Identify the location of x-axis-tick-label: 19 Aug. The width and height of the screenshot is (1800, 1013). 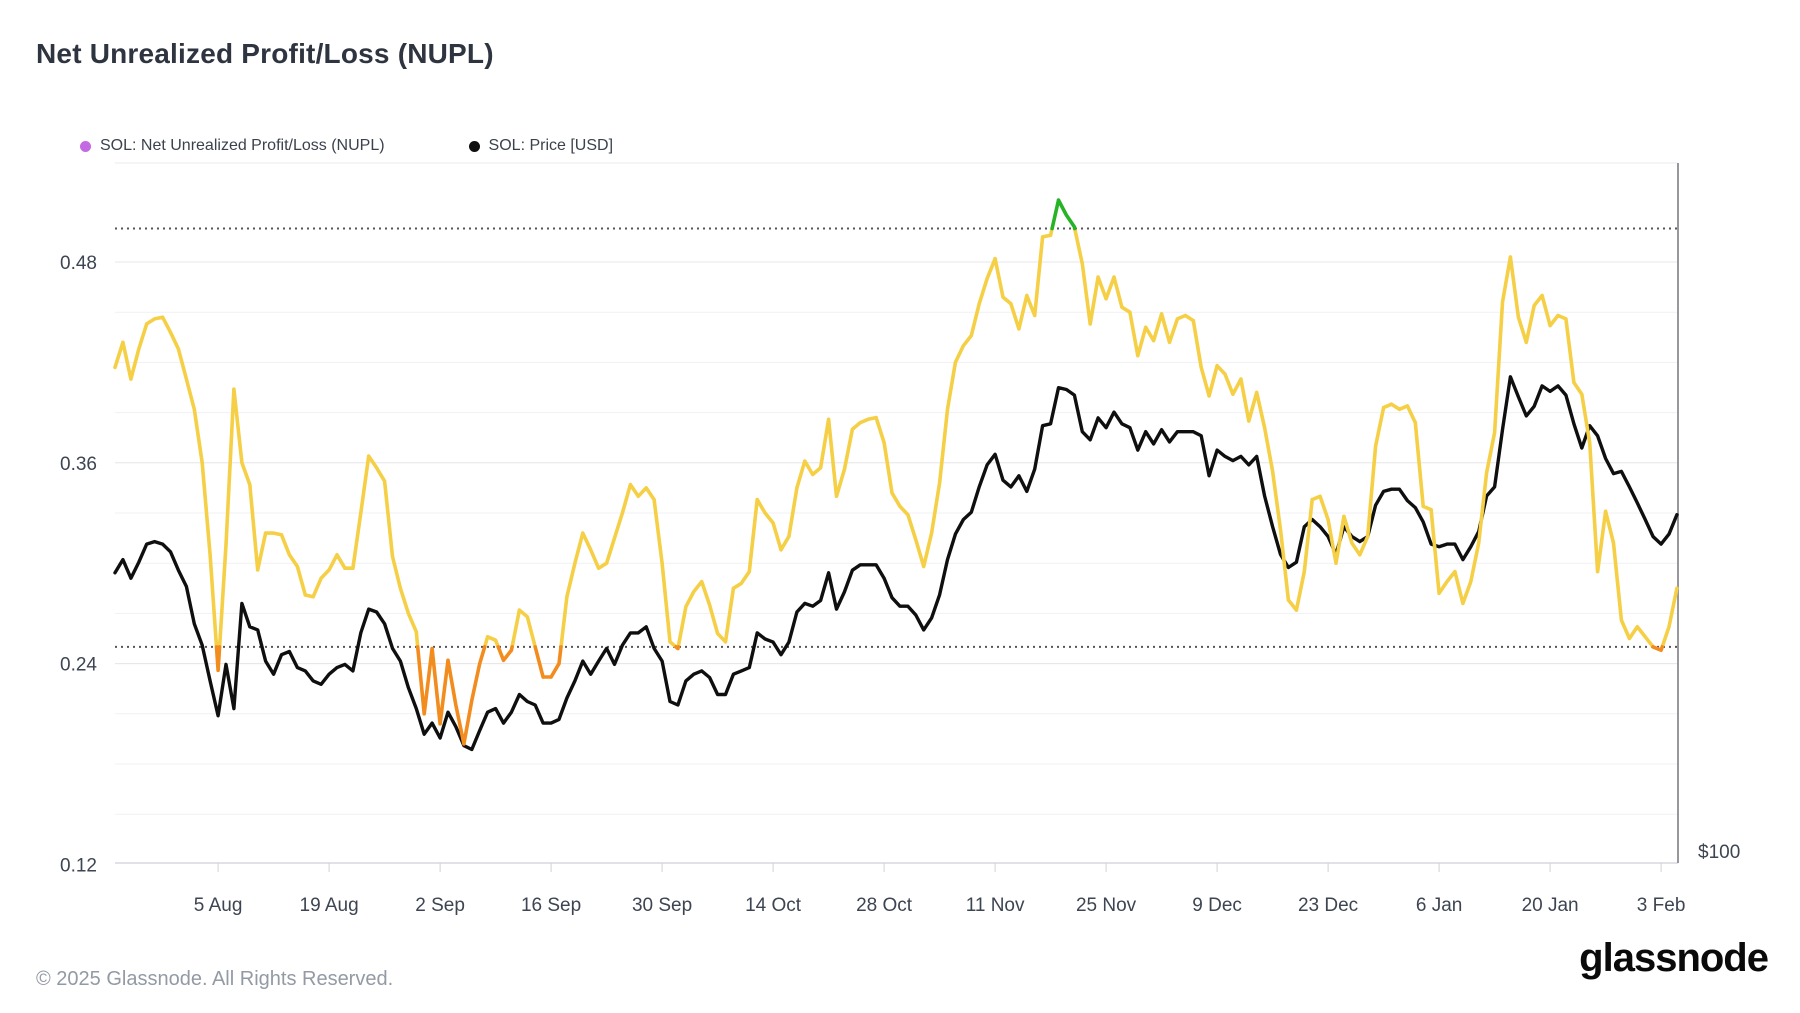
(329, 905).